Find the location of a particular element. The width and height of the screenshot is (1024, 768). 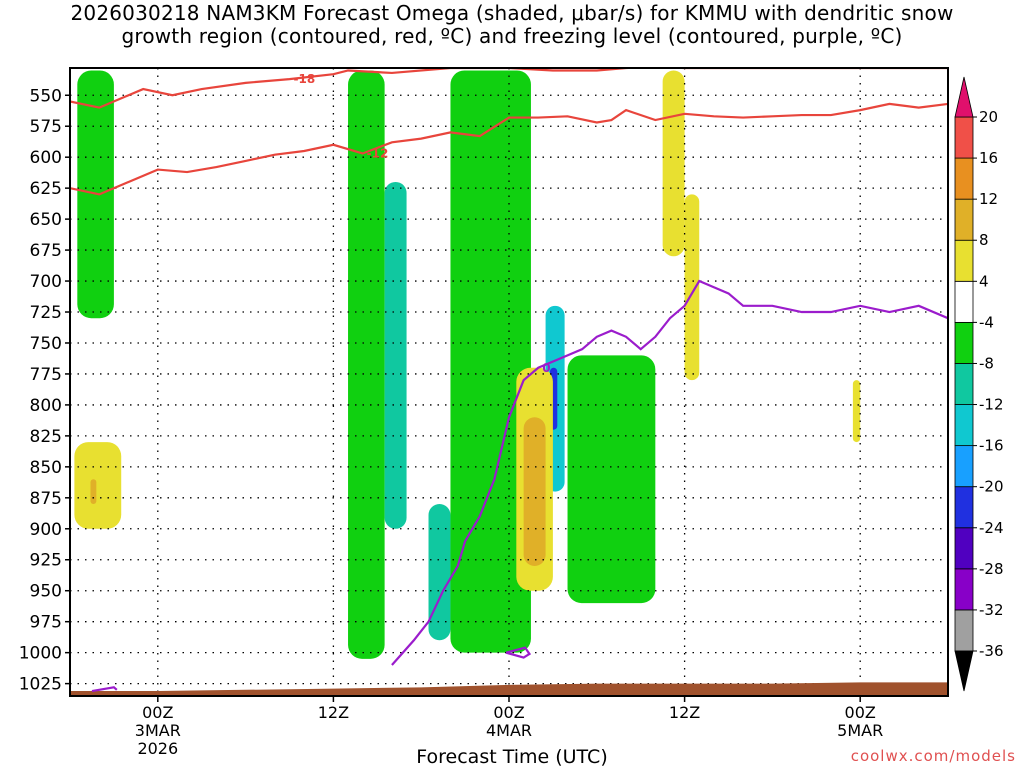

y-tick-label-550: 550 is located at coordinates (46, 96).